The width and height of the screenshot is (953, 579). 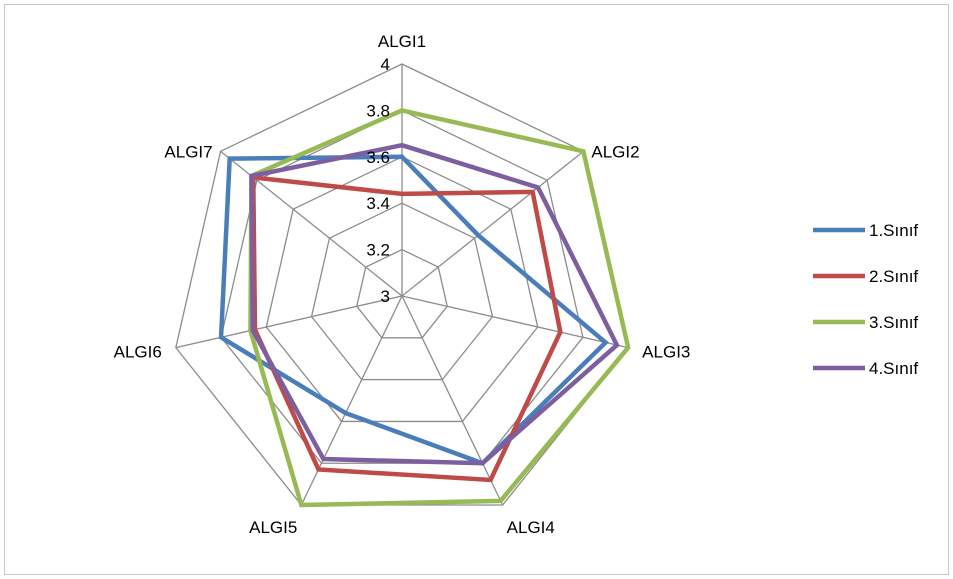 What do you see at coordinates (289, 322) in the screenshot?
I see `spoke-algi6` at bounding box center [289, 322].